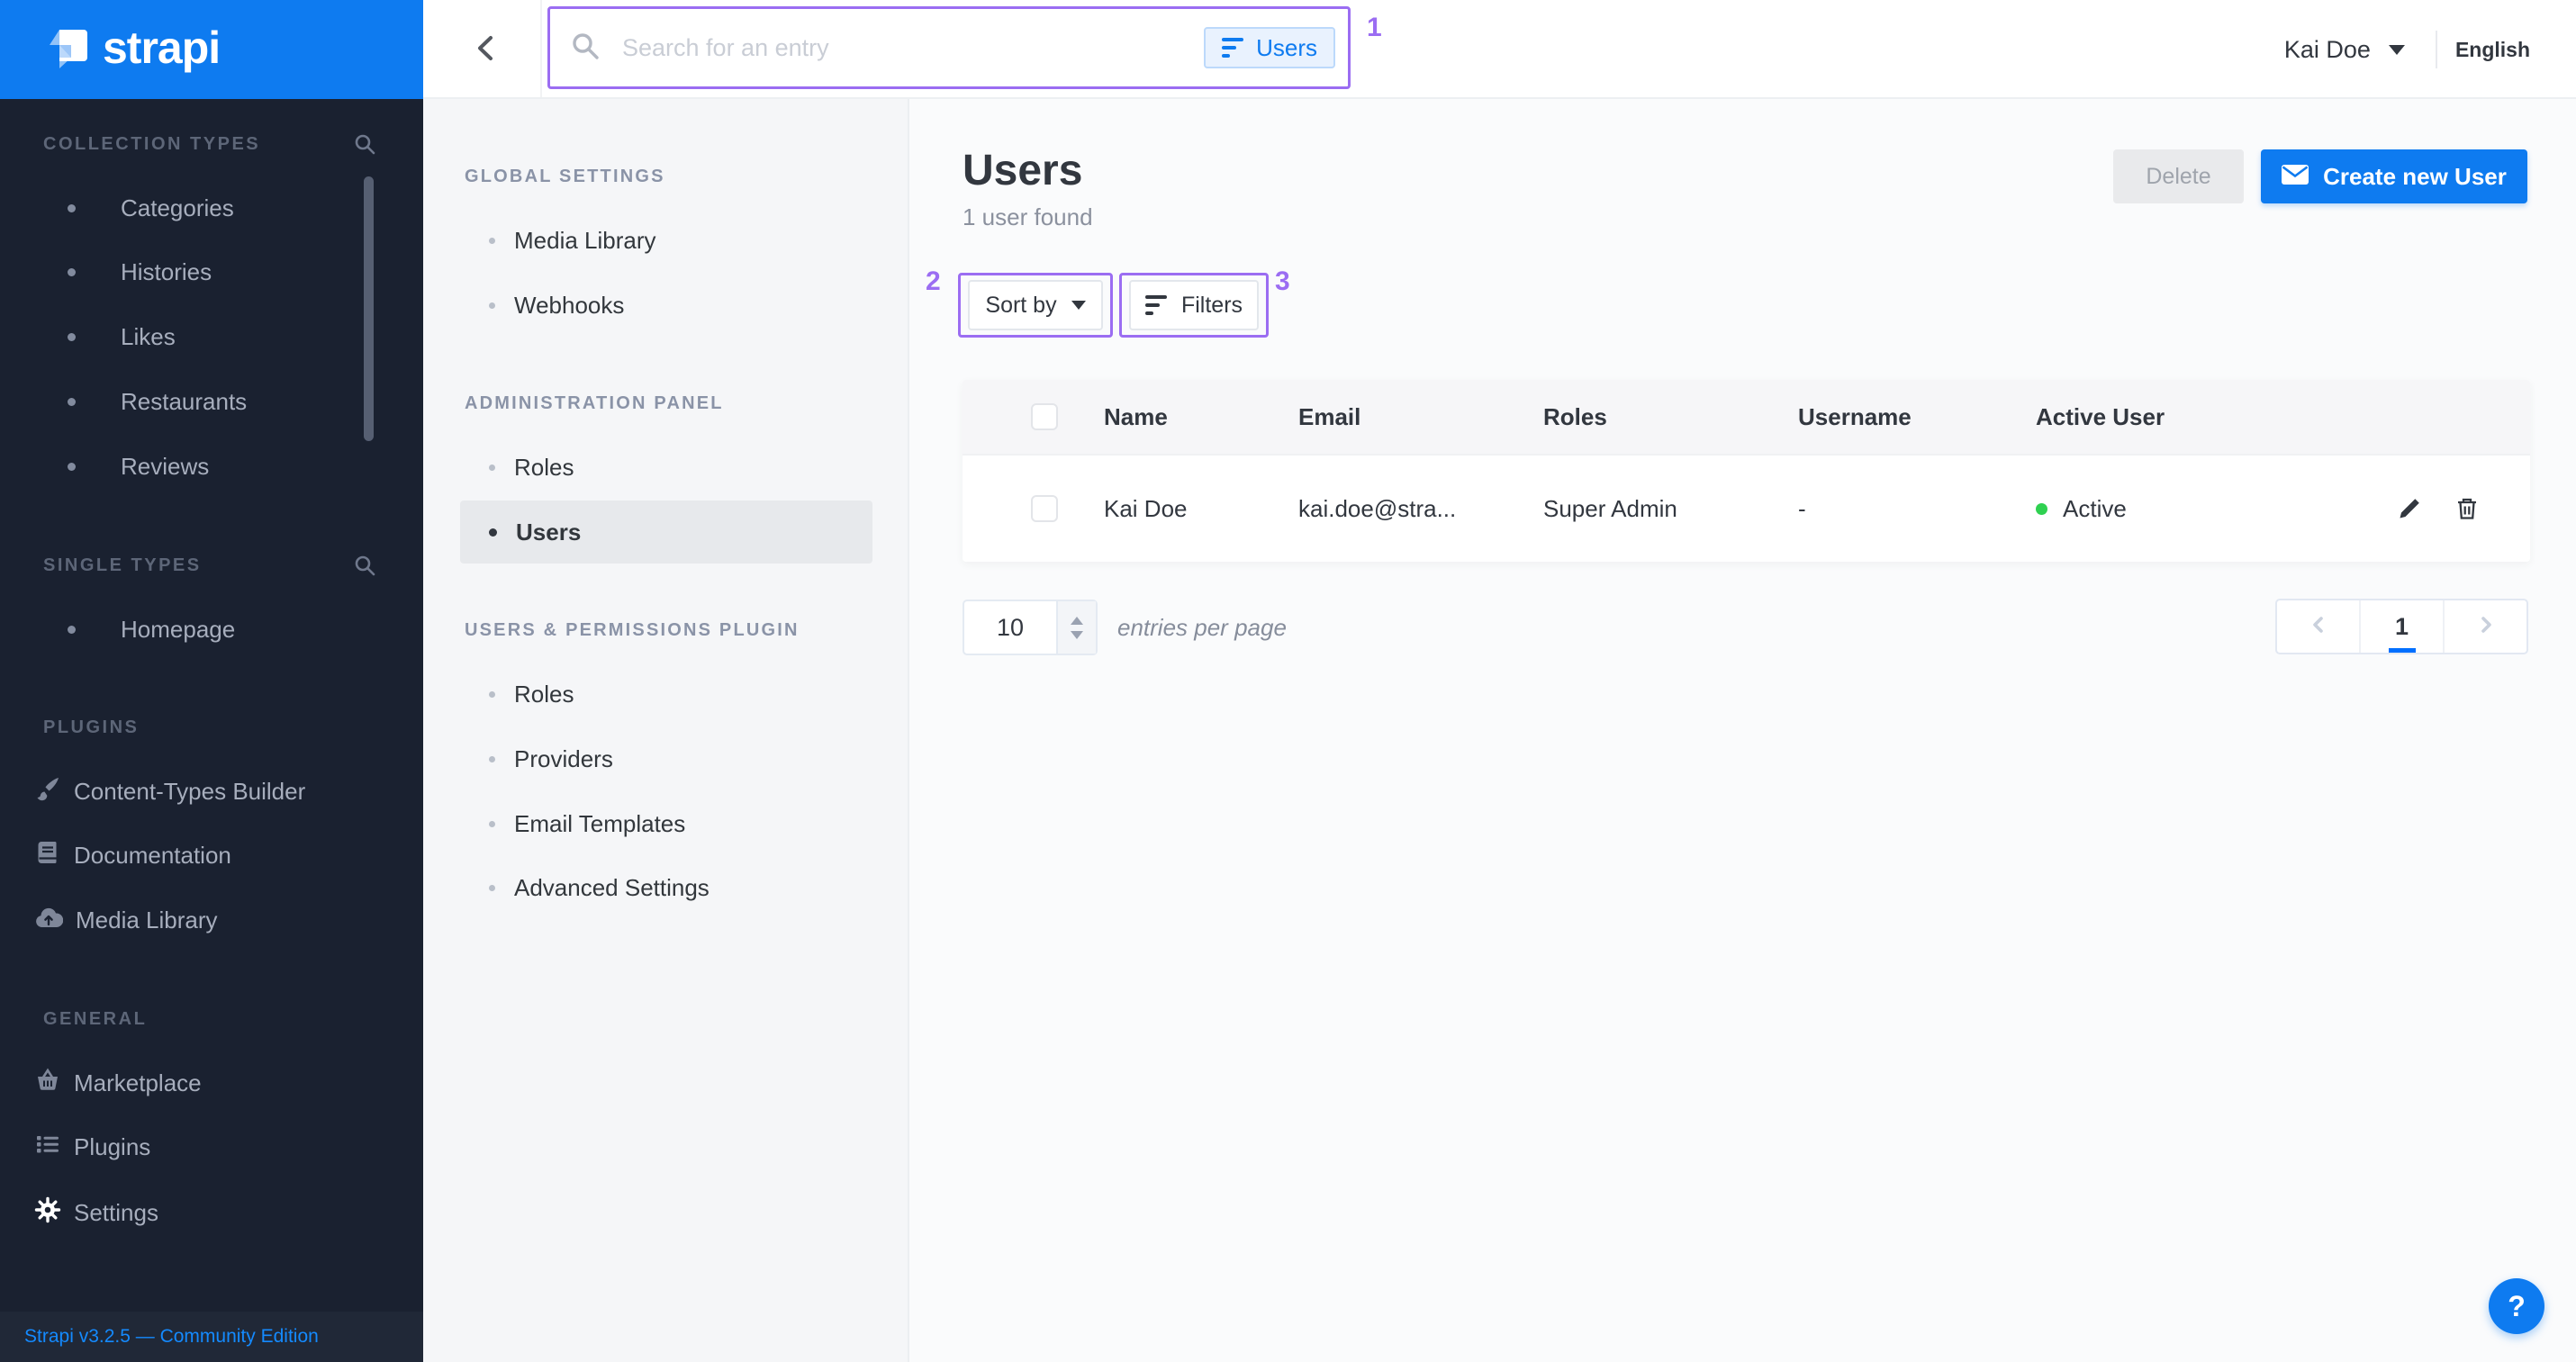 This screenshot has height=1362, width=2576. What do you see at coordinates (151, 629) in the screenshot?
I see `sidebar-item-homepage: Homepage` at bounding box center [151, 629].